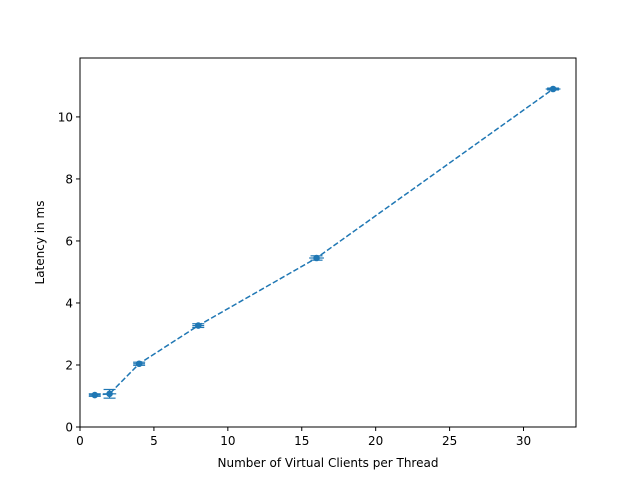 The height and width of the screenshot is (480, 640). I want to click on y-tick-label: 4, so click(69, 303).